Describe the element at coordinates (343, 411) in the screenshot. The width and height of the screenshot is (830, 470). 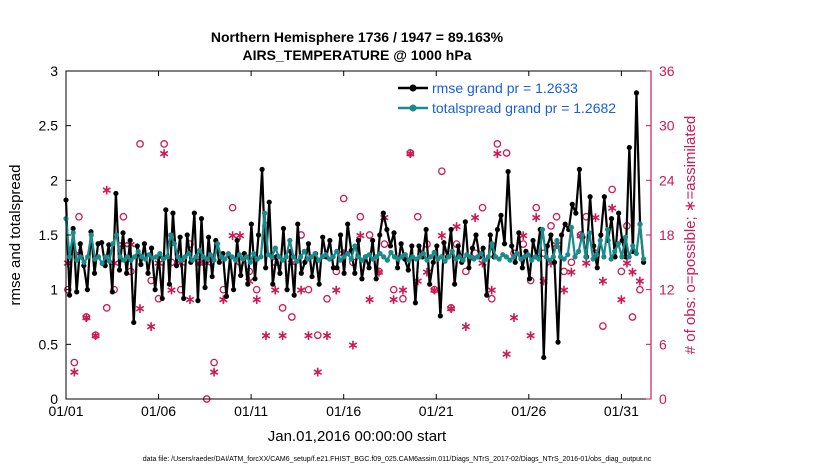
I see `x-tick-label: 01/16` at that location.